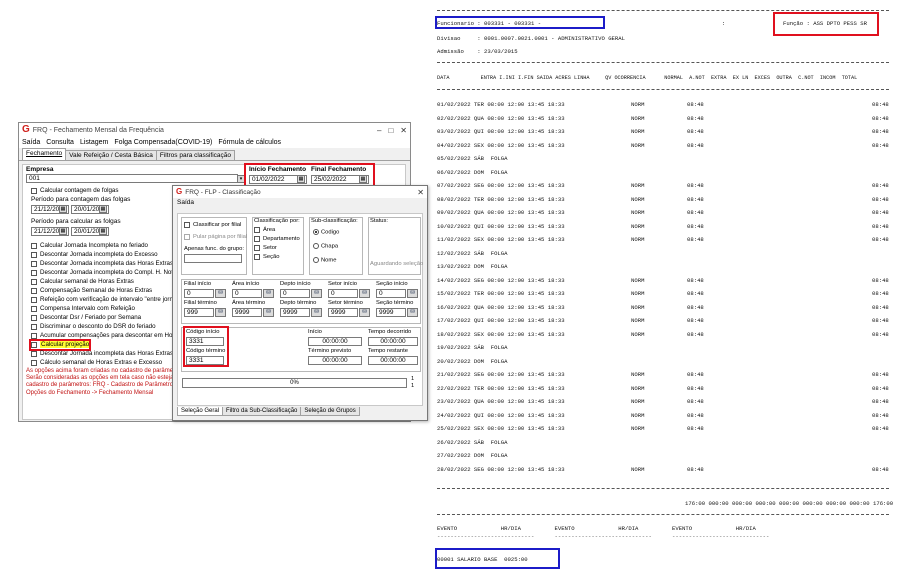 The width and height of the screenshot is (914, 579). Describe the element at coordinates (94, 142) in the screenshot. I see `menu-listagem: Listagem` at that location.